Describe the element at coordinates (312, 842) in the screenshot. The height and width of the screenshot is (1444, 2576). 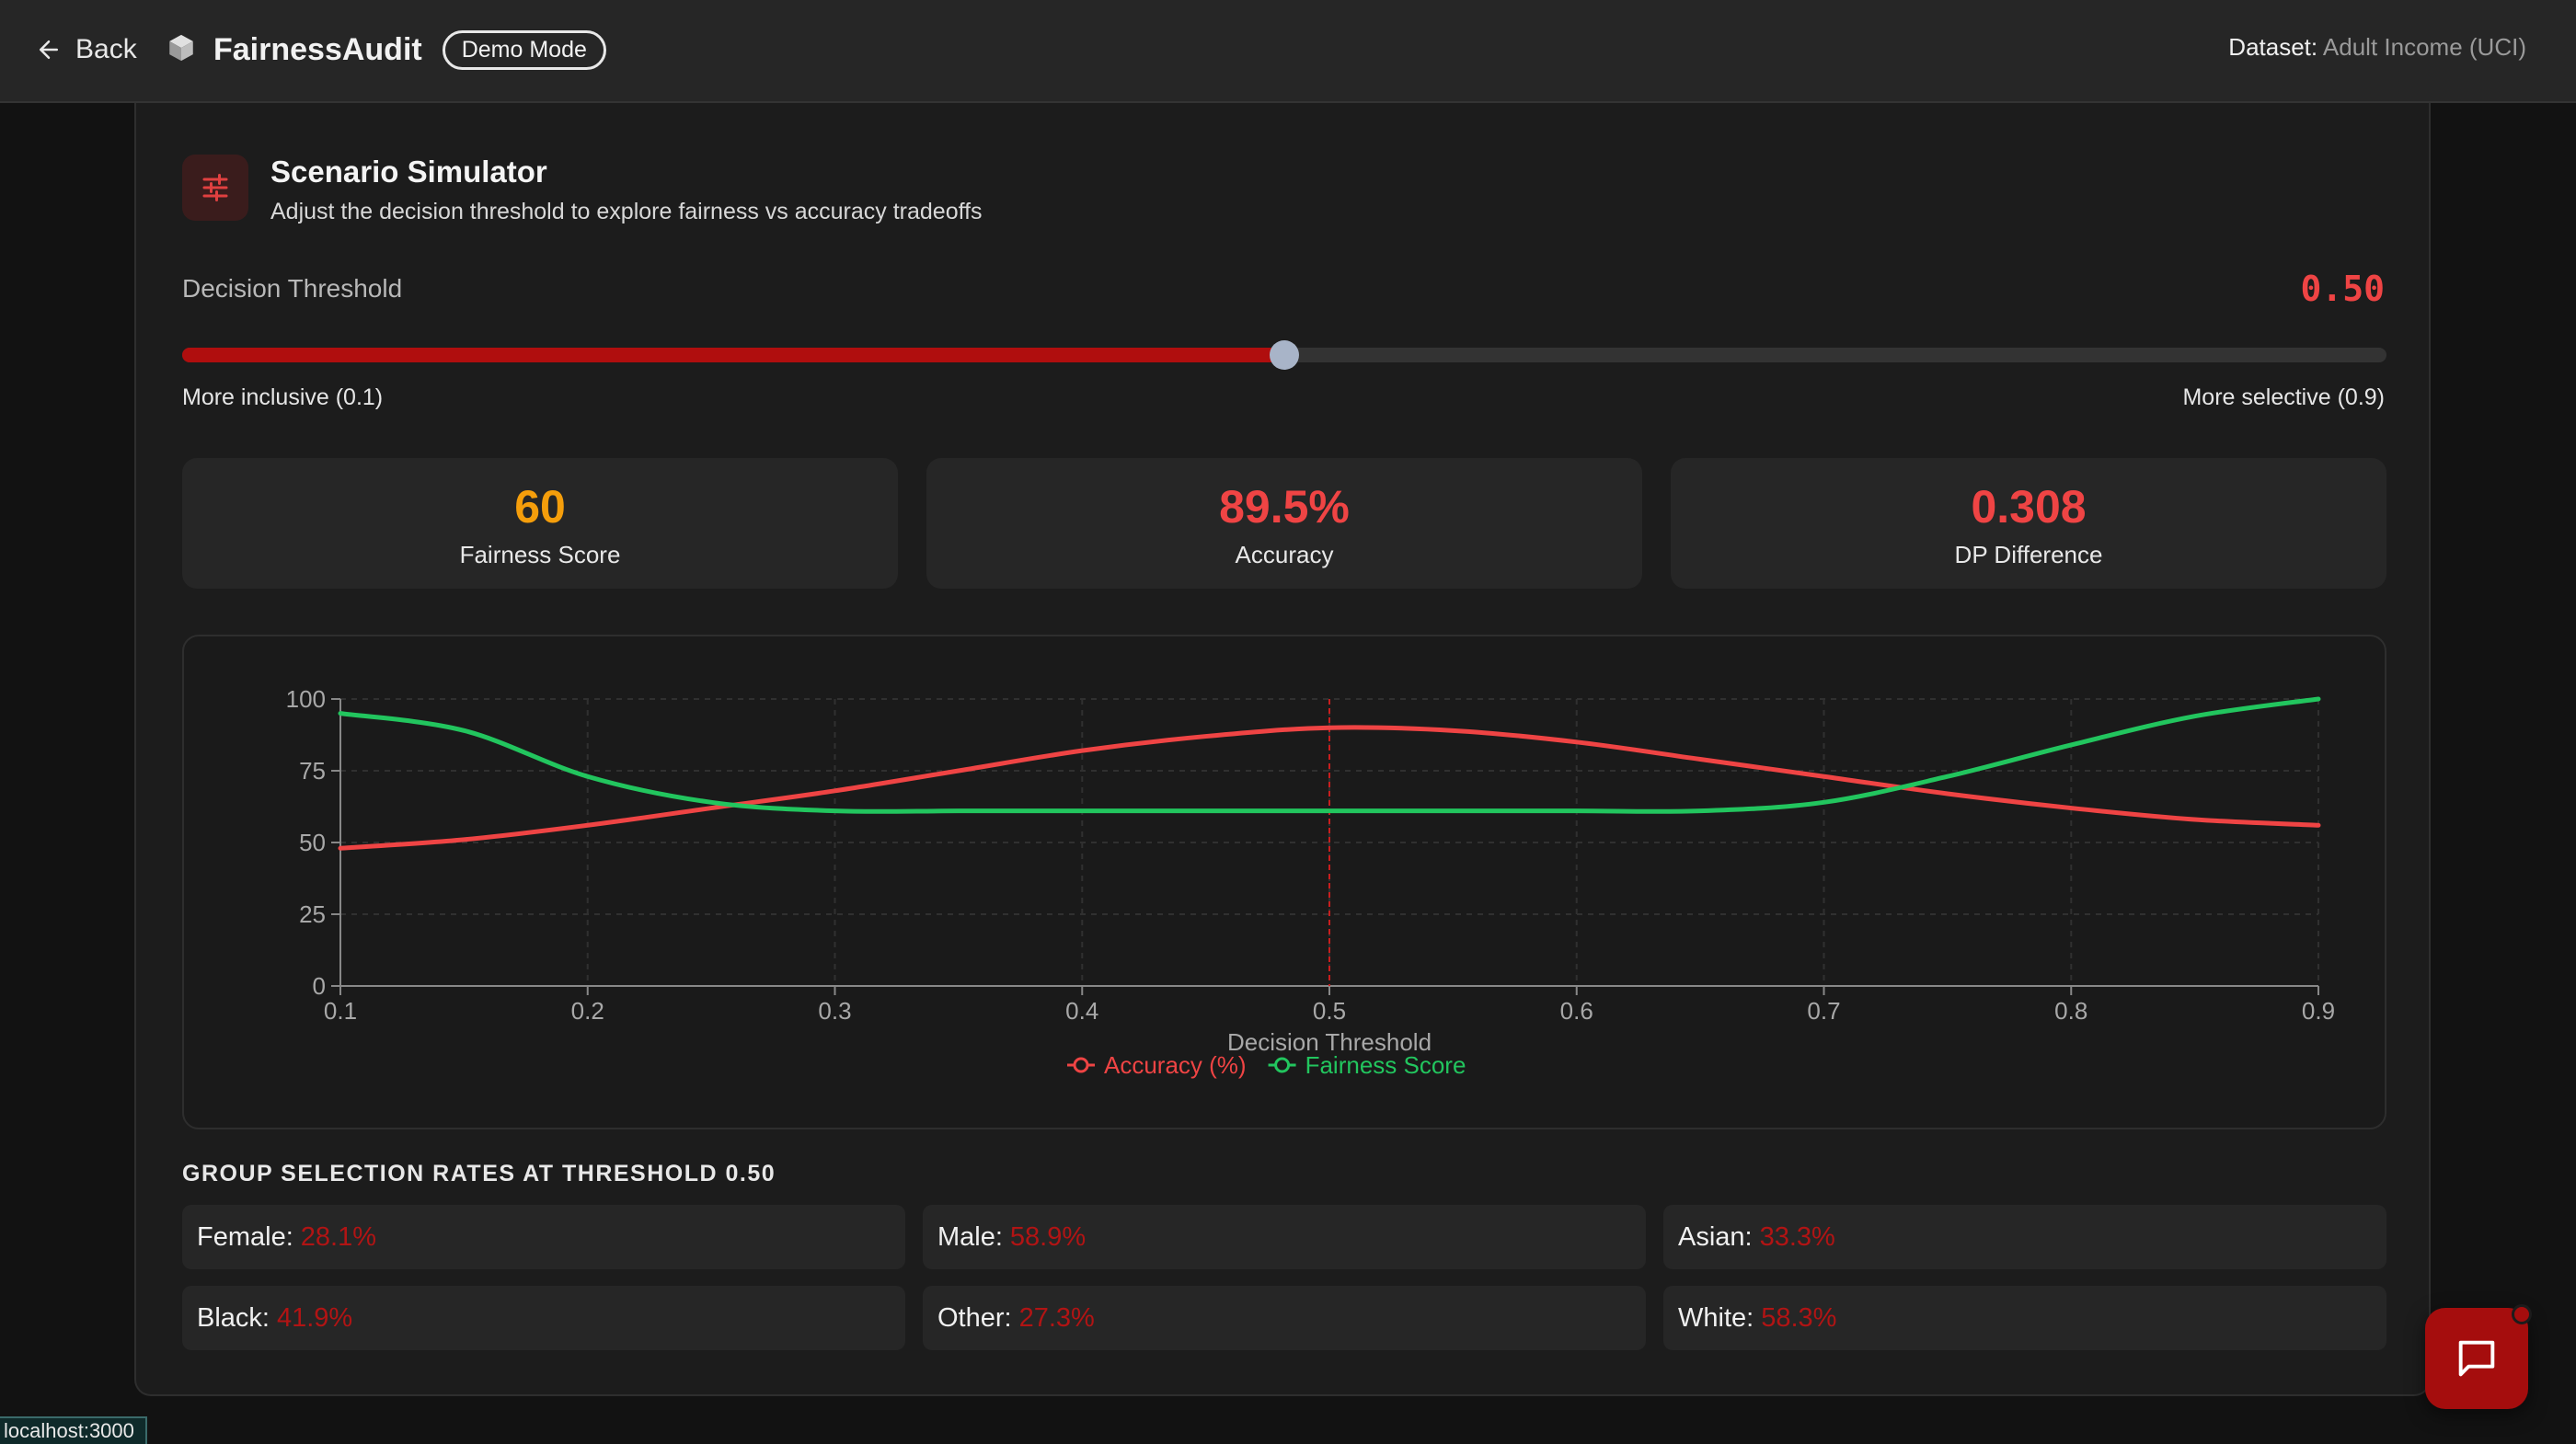
I see `y-tick-label: 50` at that location.